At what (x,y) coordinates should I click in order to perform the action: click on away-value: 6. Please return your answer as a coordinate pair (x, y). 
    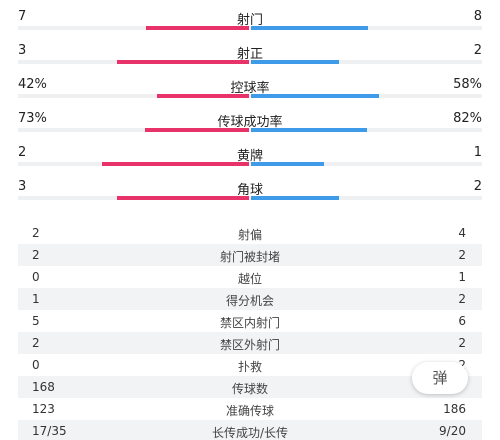
    Looking at the image, I should click on (462, 321).